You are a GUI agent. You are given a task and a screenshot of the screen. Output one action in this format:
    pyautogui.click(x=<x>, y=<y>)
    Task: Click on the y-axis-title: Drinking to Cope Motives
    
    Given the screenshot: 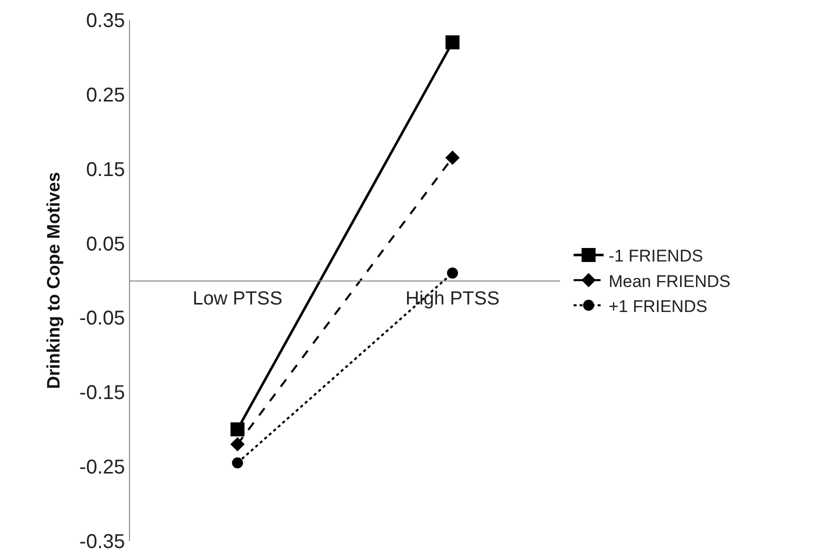 What is the action you would take?
    pyautogui.click(x=54, y=281)
    